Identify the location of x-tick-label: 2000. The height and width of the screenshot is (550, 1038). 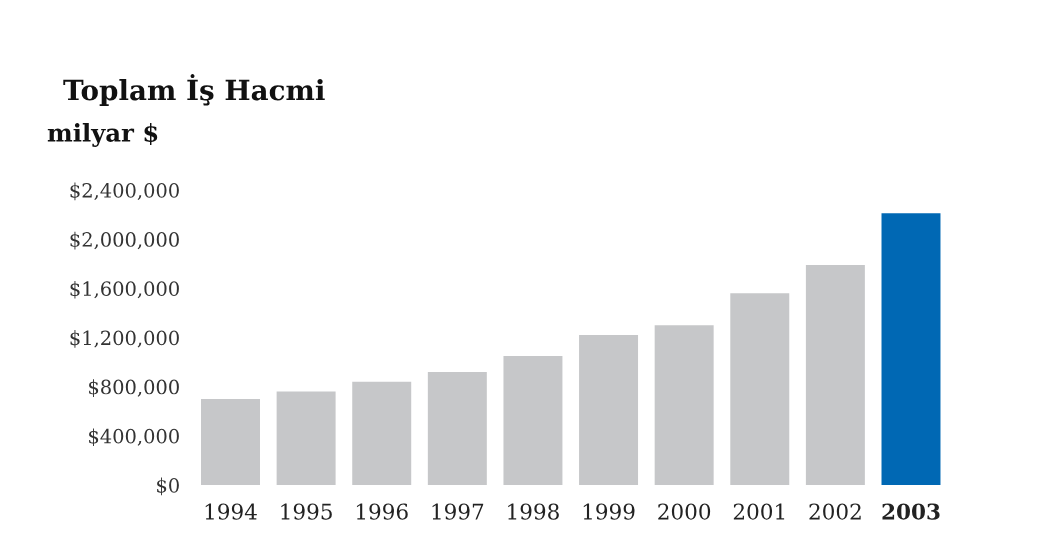
(684, 511).